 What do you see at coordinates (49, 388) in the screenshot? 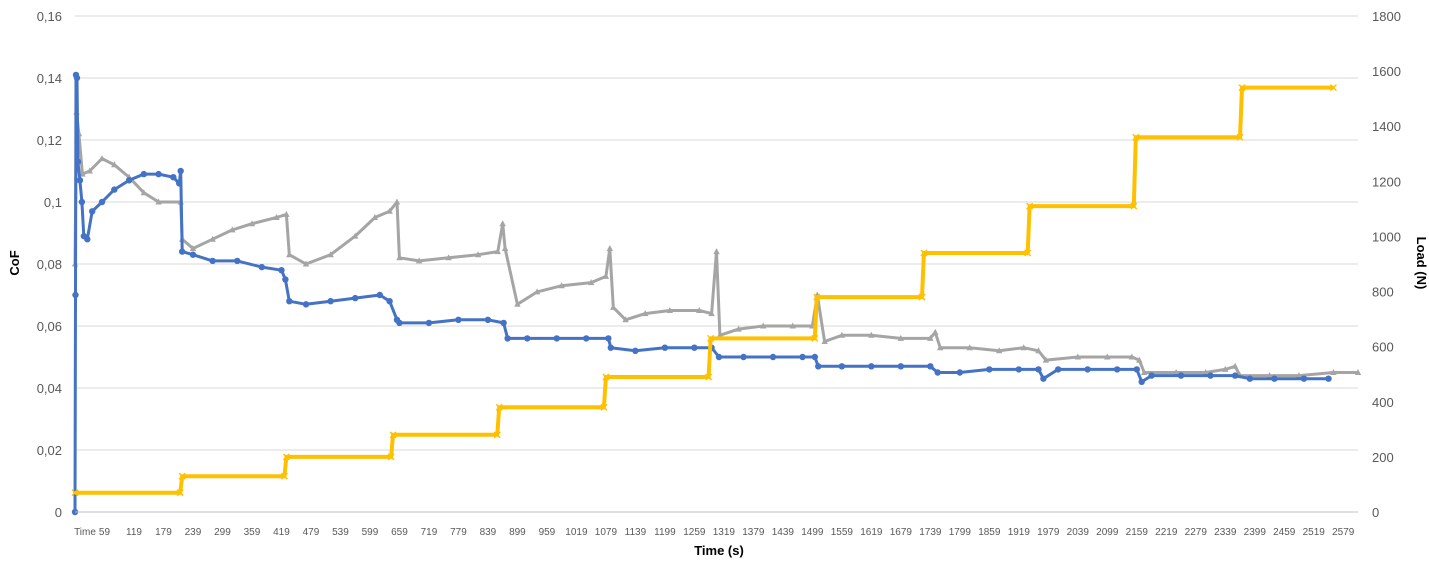
I see `left-tick-label: 0,04` at bounding box center [49, 388].